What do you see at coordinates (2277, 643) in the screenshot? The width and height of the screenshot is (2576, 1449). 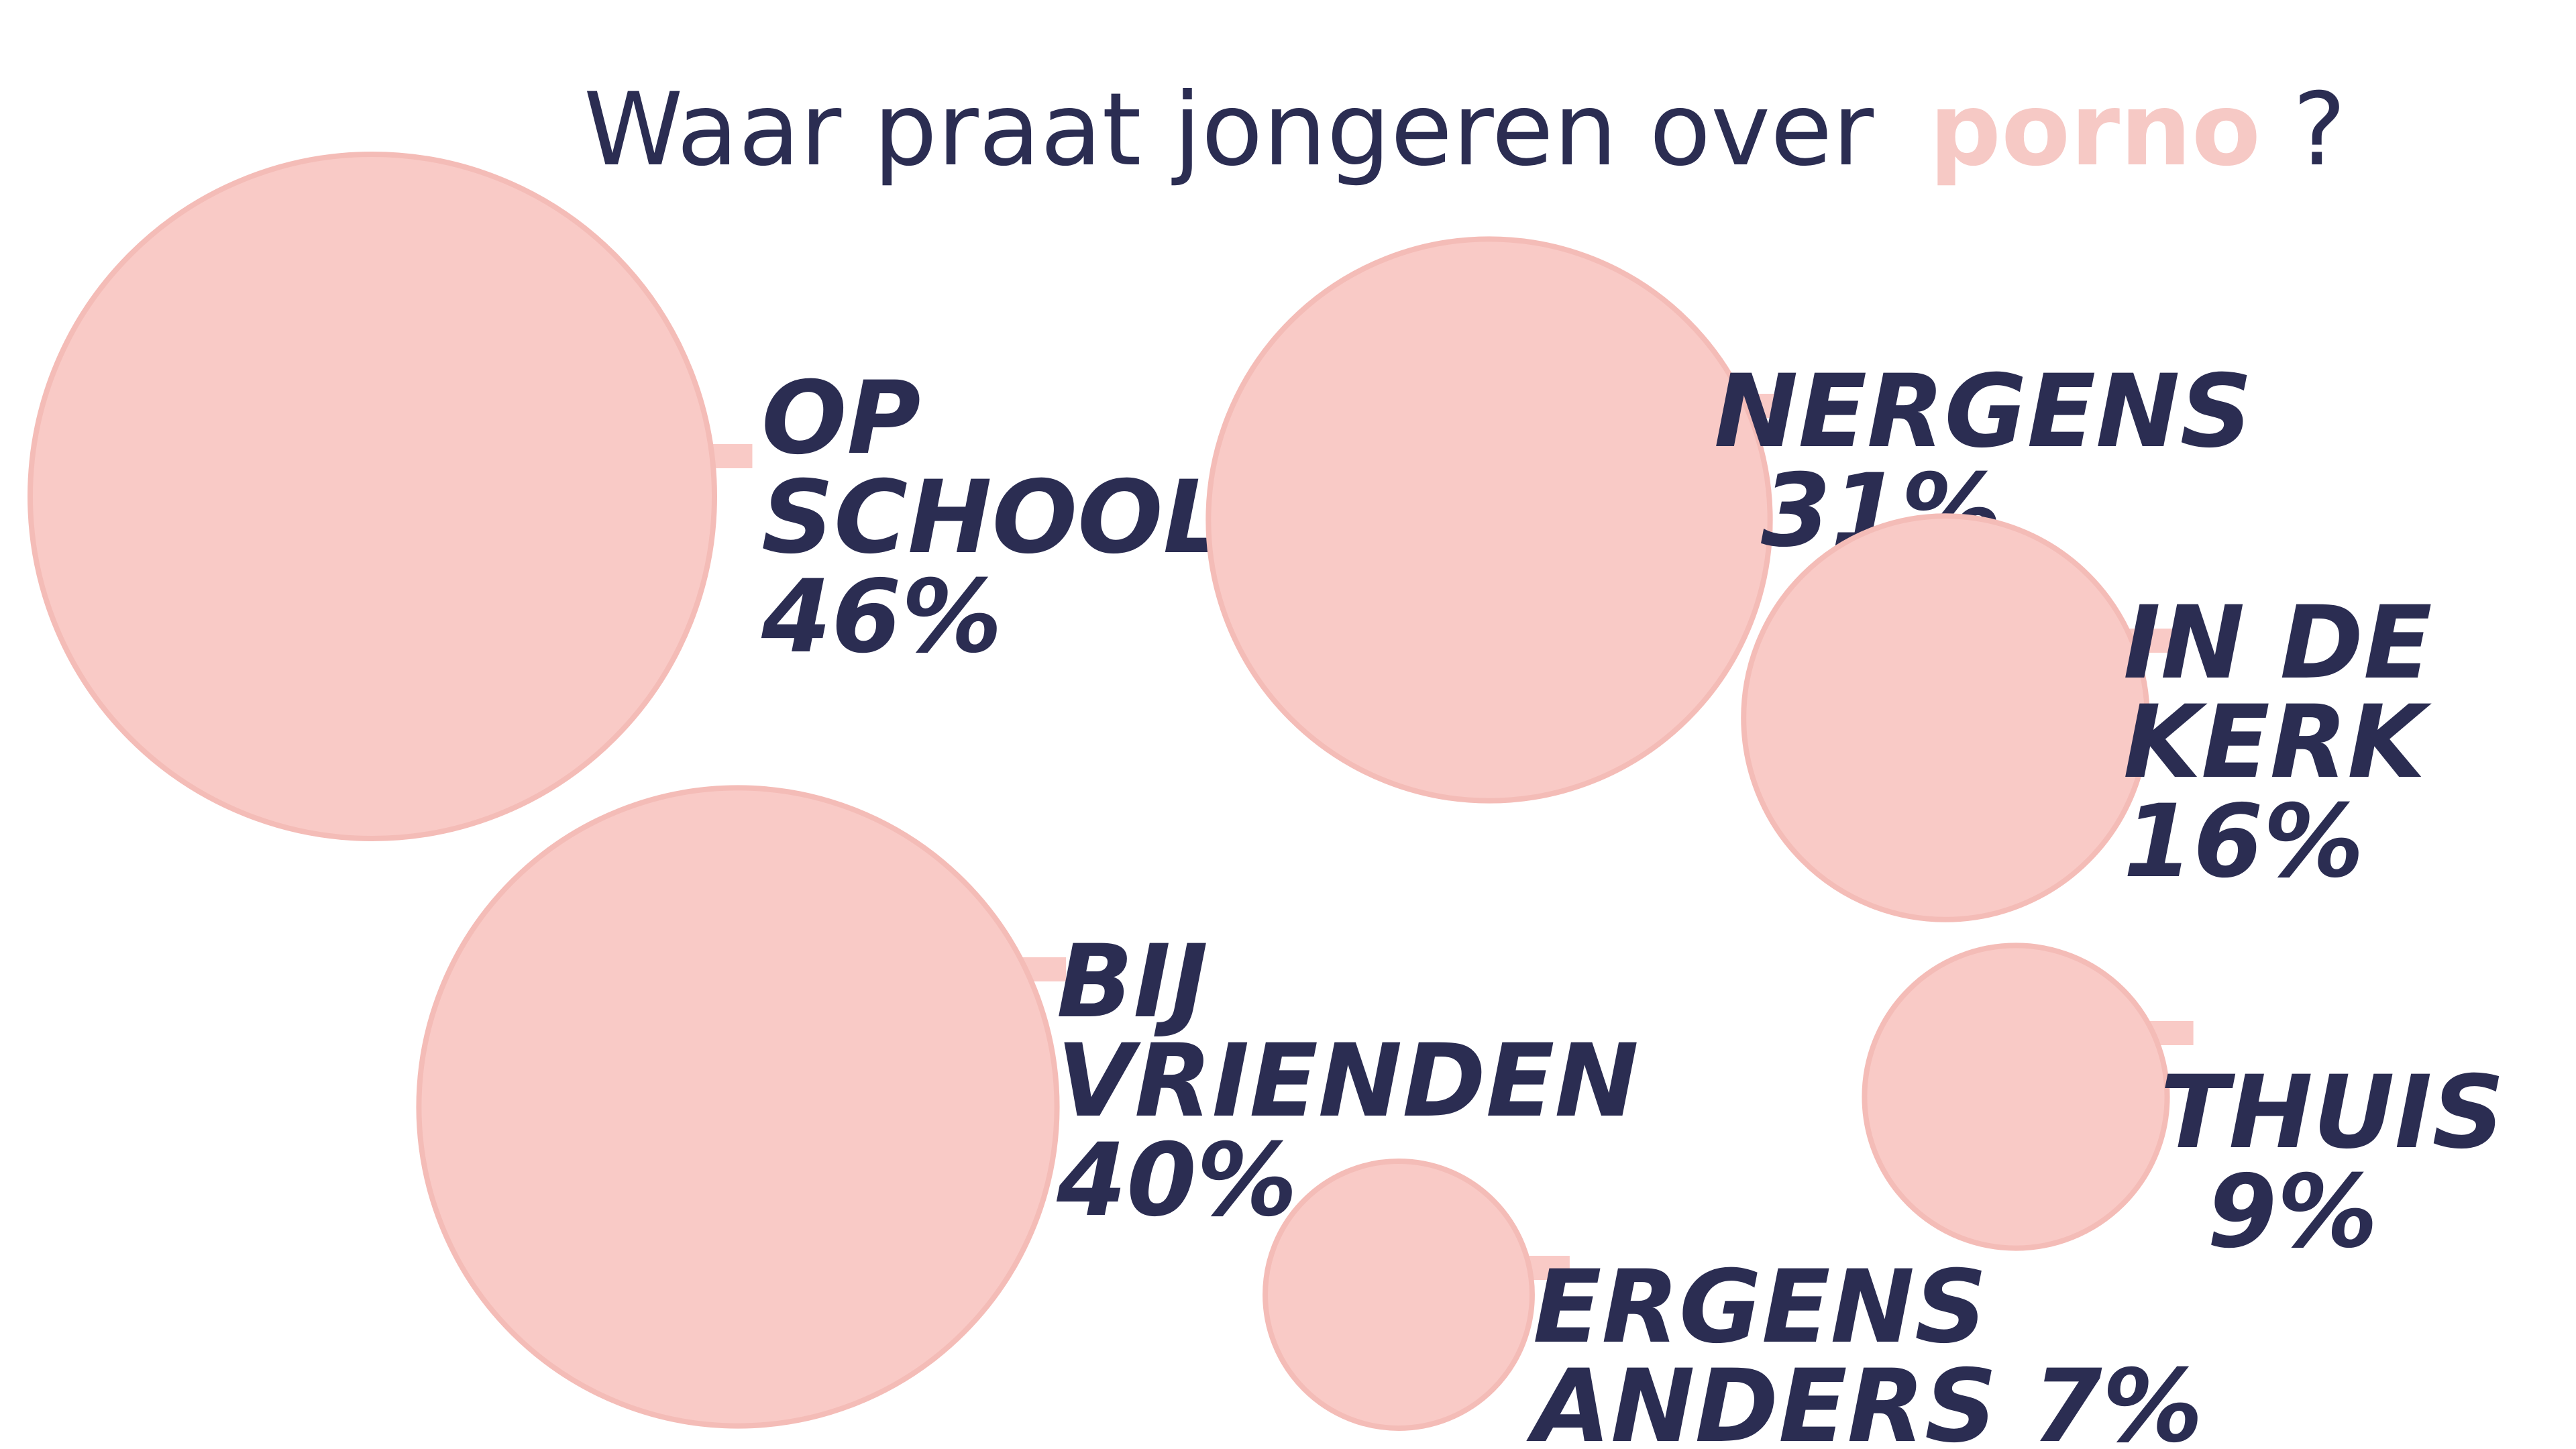 I see `bubble-label-line: IN DE` at bounding box center [2277, 643].